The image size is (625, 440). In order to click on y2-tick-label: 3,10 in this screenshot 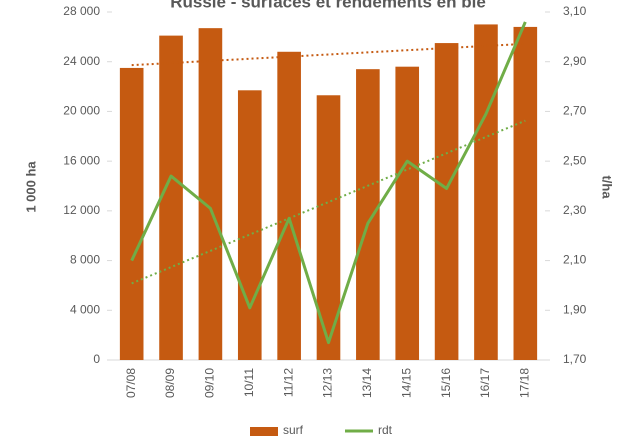, I will do `click(575, 11)`.